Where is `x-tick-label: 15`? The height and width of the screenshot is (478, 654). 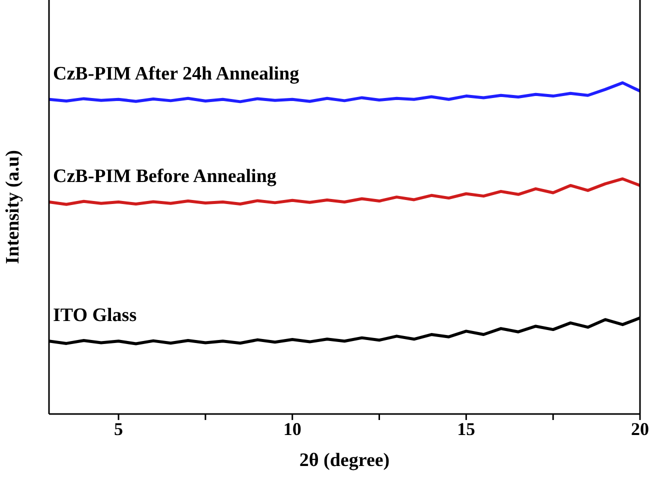
x-tick-label: 15 is located at coordinates (466, 428).